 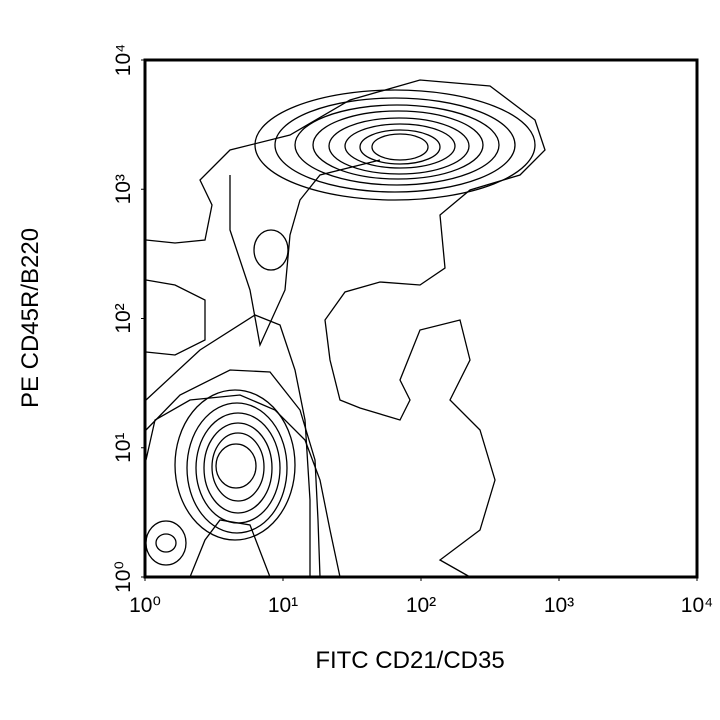 What do you see at coordinates (123, 189) in the screenshot?
I see `y-tick-label: 10³` at bounding box center [123, 189].